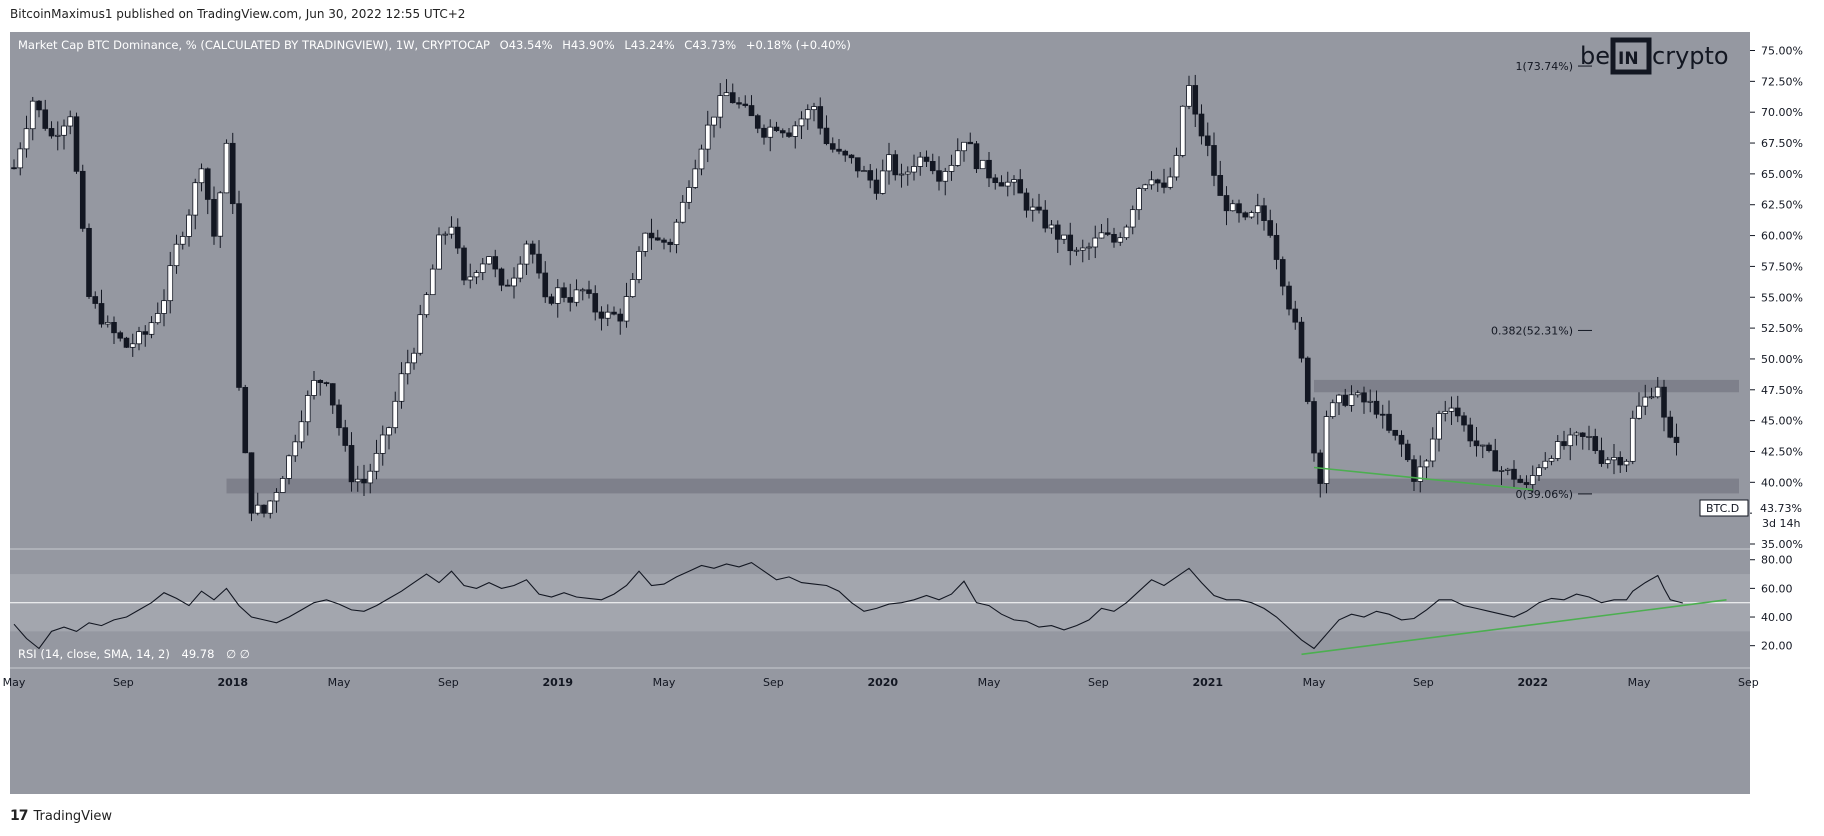 The height and width of the screenshot is (836, 1824). Describe the element at coordinates (557, 682) in the screenshot. I see `time-tick-label: 2019` at that location.